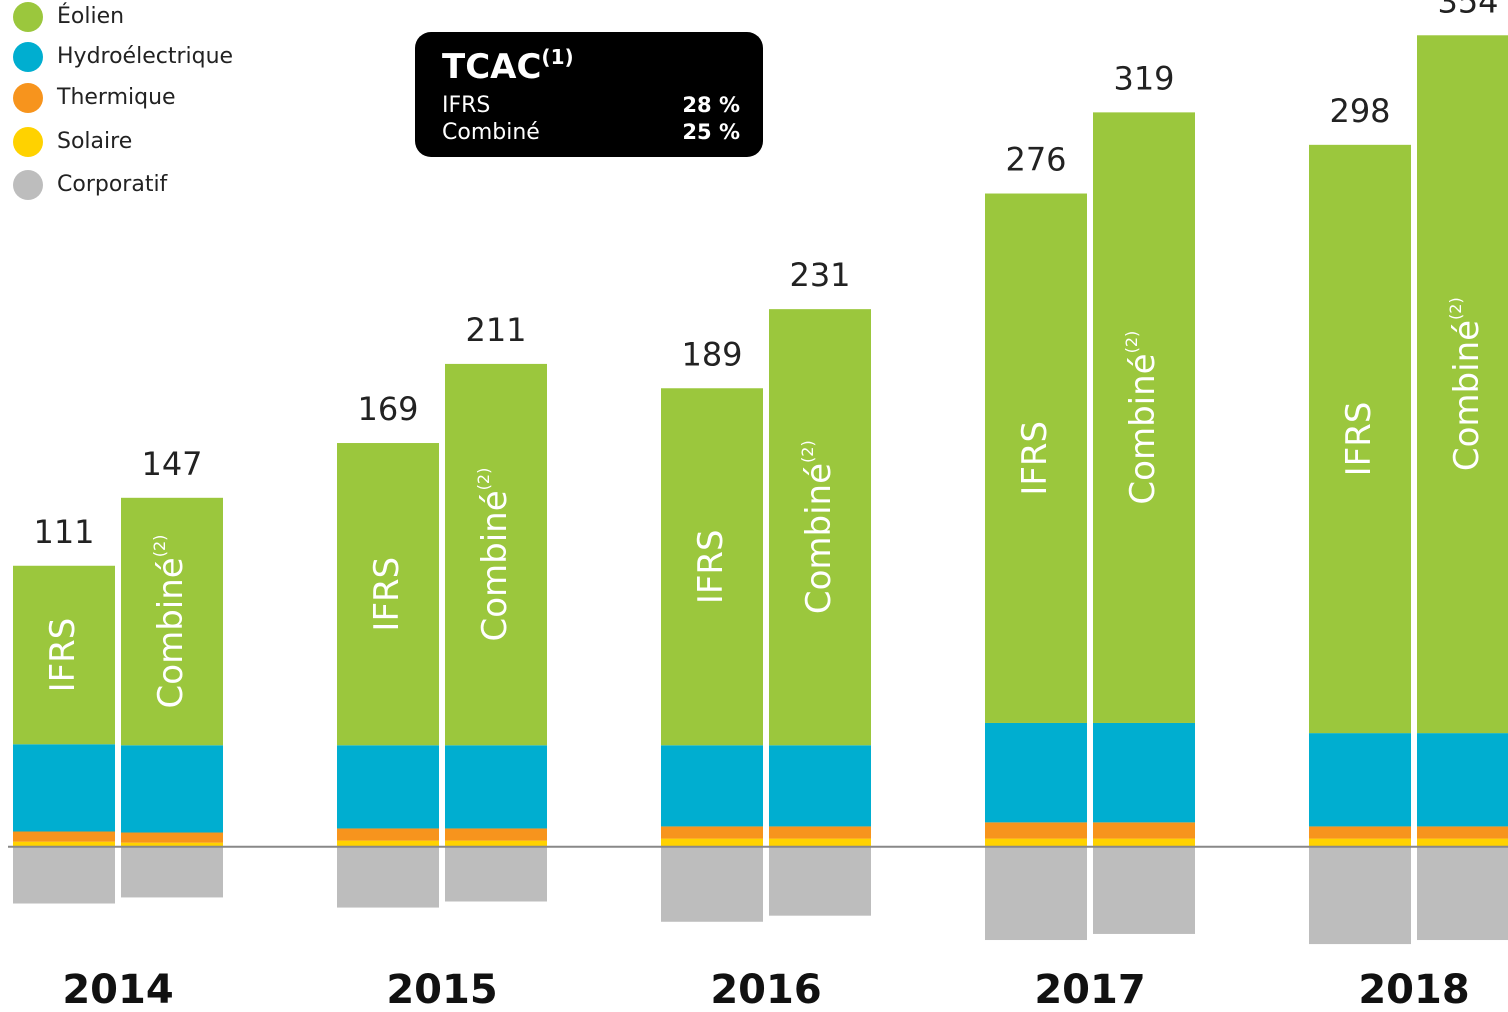 This screenshot has width=1508, height=1012. Describe the element at coordinates (491, 132) in the screenshot. I see `cagr-row-label: Combiné` at that location.